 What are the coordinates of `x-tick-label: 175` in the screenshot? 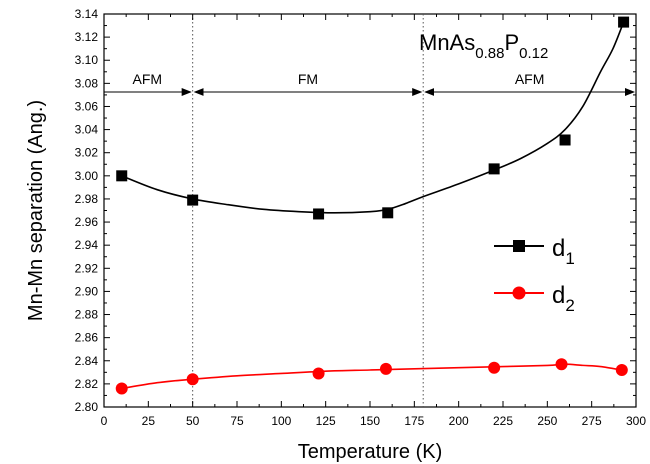 It's located at (414, 421).